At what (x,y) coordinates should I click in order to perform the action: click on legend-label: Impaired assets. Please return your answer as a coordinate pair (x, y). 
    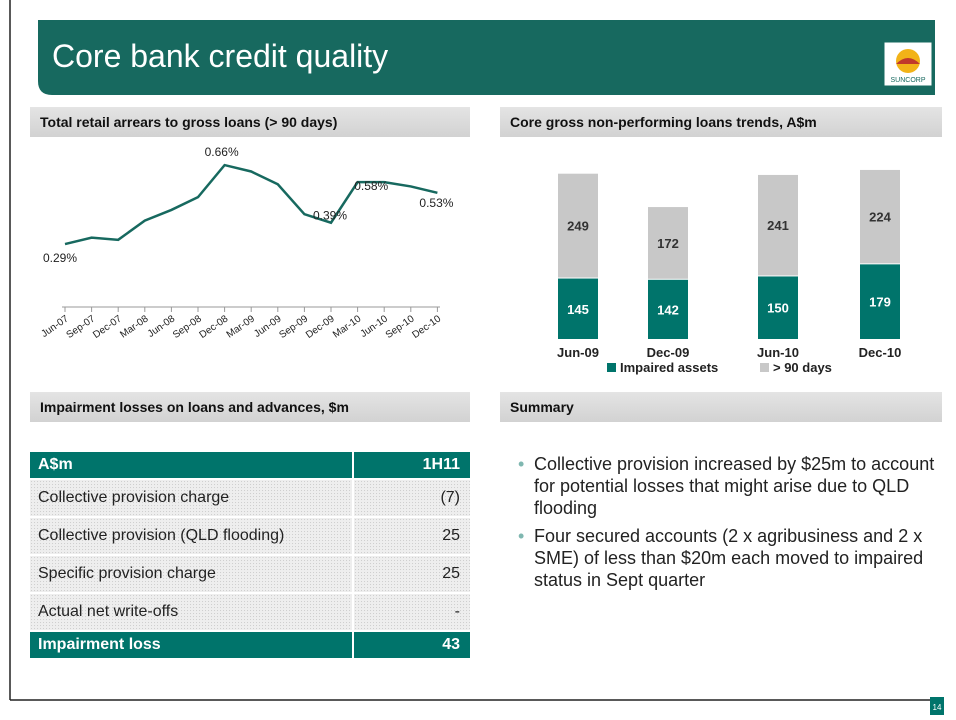
    Looking at the image, I should click on (669, 367).